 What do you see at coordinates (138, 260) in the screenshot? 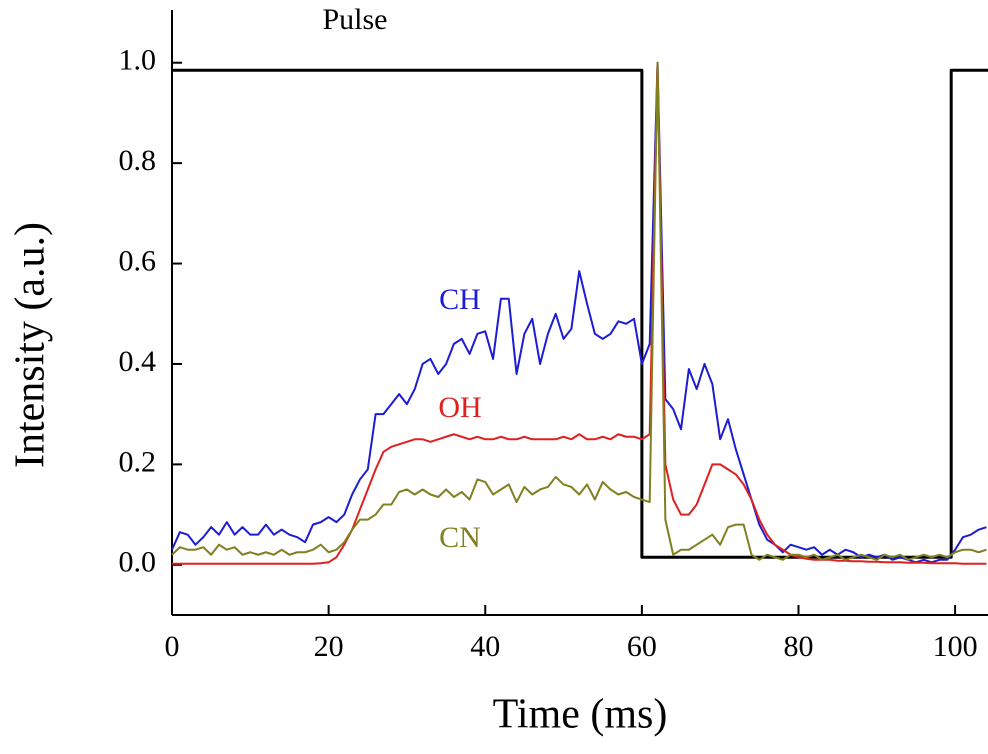
I see `y-tick-label: 0.6` at bounding box center [138, 260].